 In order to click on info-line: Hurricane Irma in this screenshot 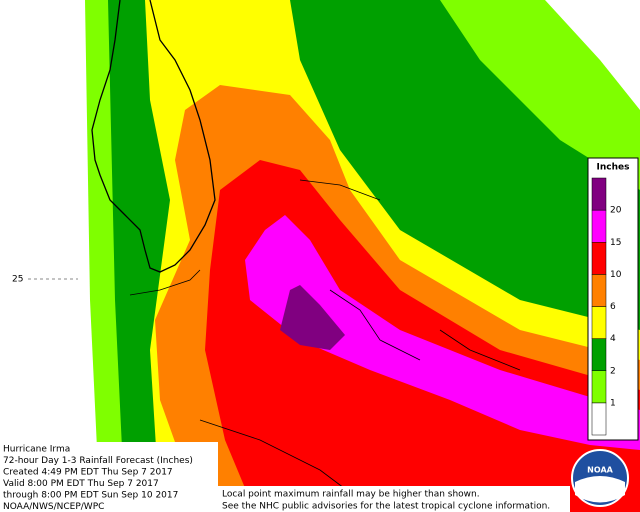, I will do `click(36, 450)`.